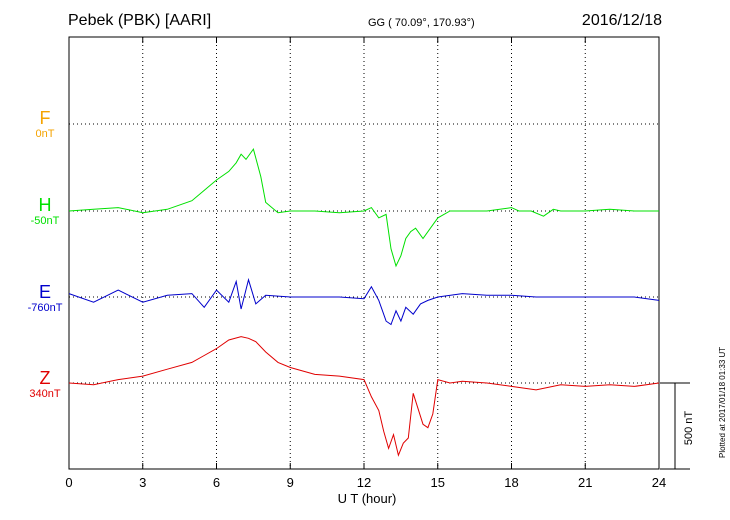 This screenshot has width=730, height=520. What do you see at coordinates (621, 20) in the screenshot?
I see `chart-date: 2016/12/18` at bounding box center [621, 20].